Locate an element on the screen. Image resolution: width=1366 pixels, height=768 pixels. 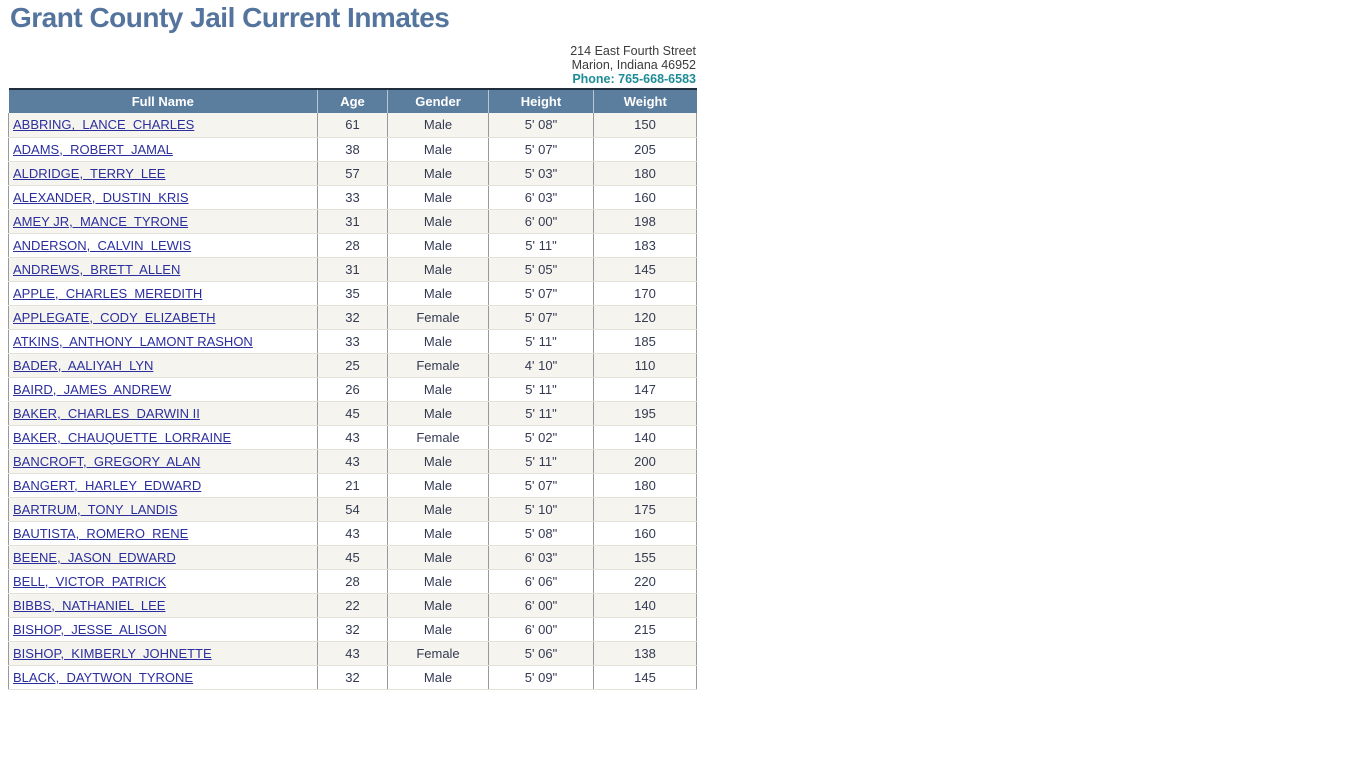
cell-height: 5' 02" is located at coordinates (541, 437).